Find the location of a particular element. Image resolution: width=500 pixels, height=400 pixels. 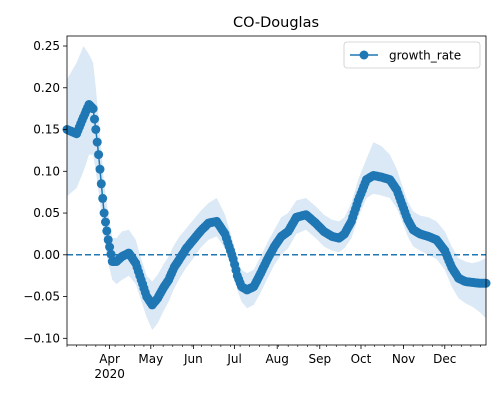

x-tick-label: Jul is located at coordinates (233, 359).